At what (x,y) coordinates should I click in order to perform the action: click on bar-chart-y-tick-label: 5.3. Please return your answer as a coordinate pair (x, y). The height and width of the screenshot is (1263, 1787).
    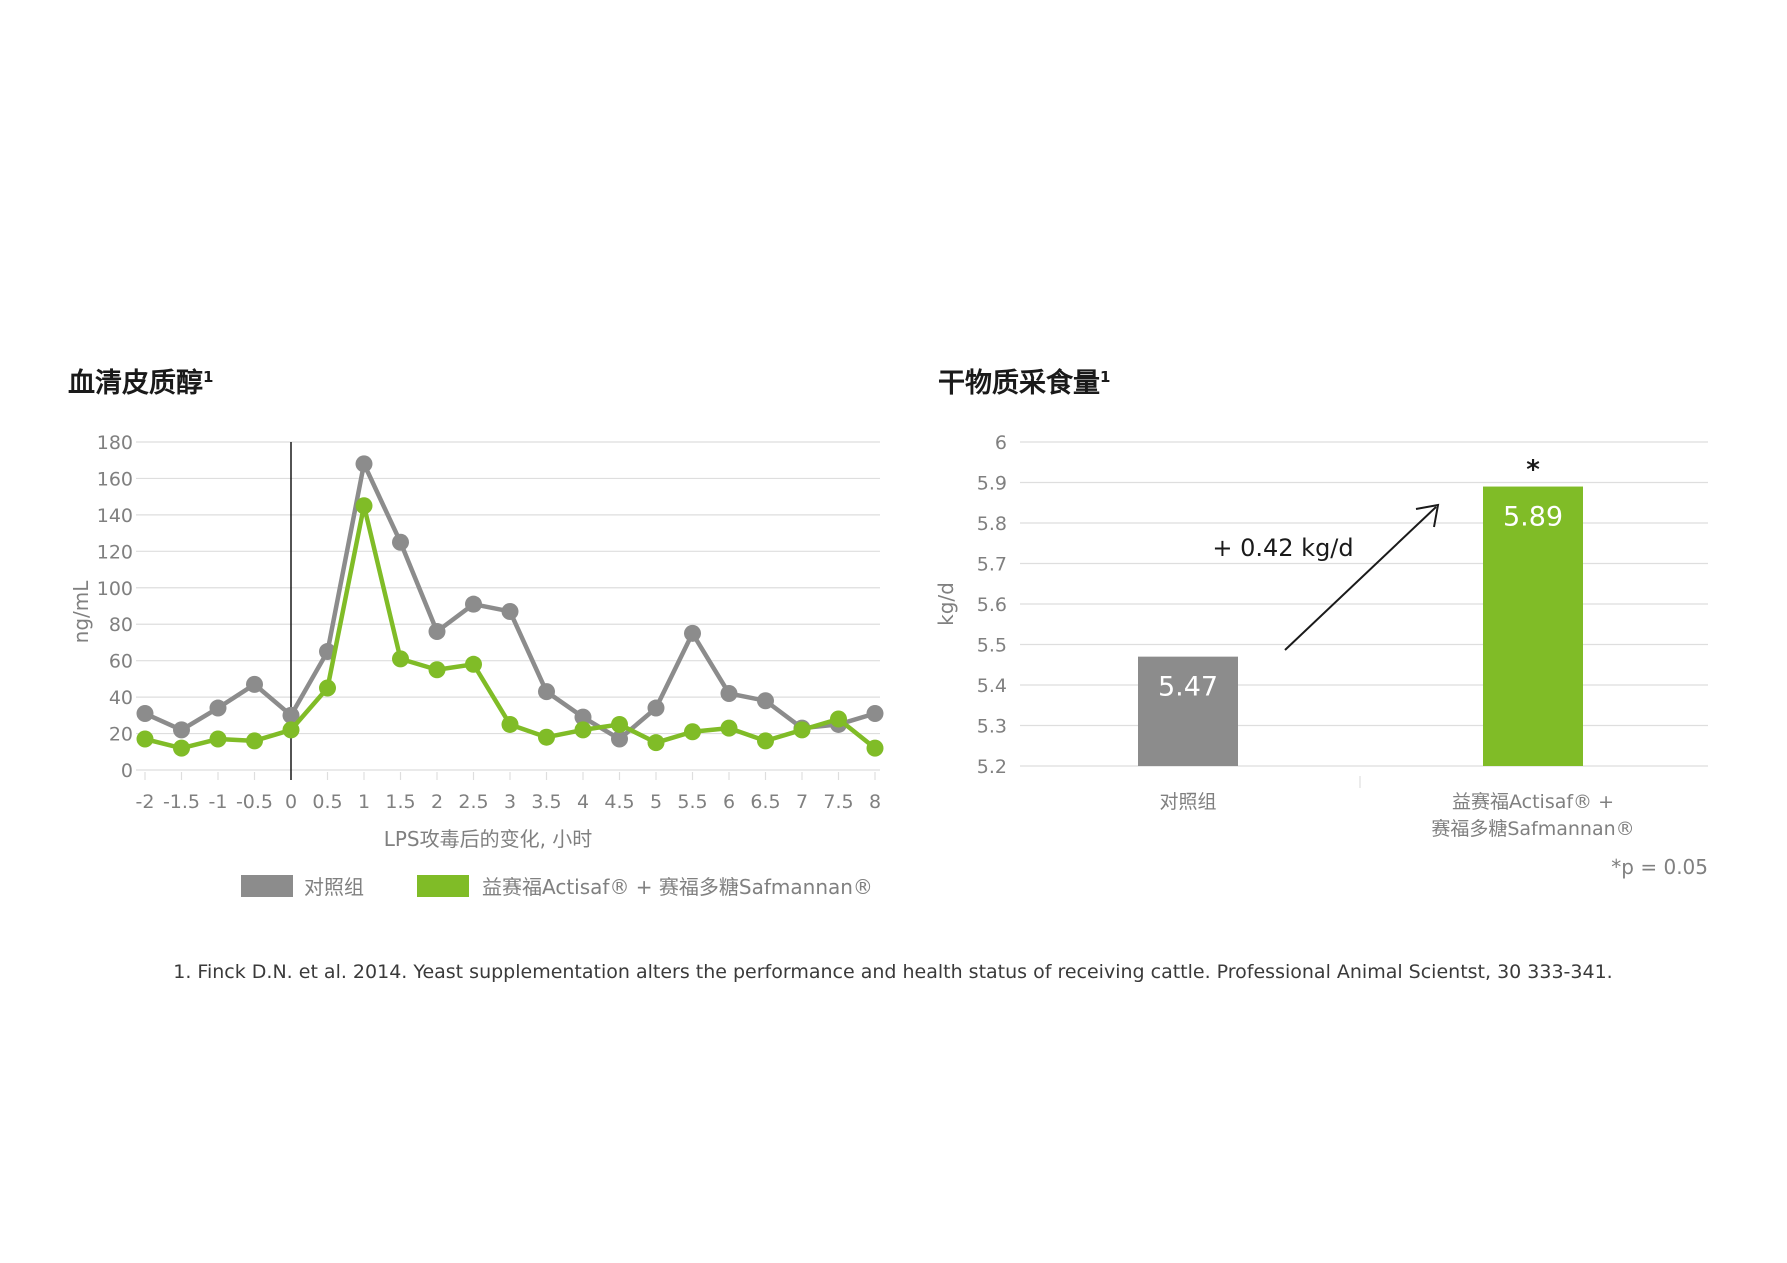
    Looking at the image, I should click on (992, 727).